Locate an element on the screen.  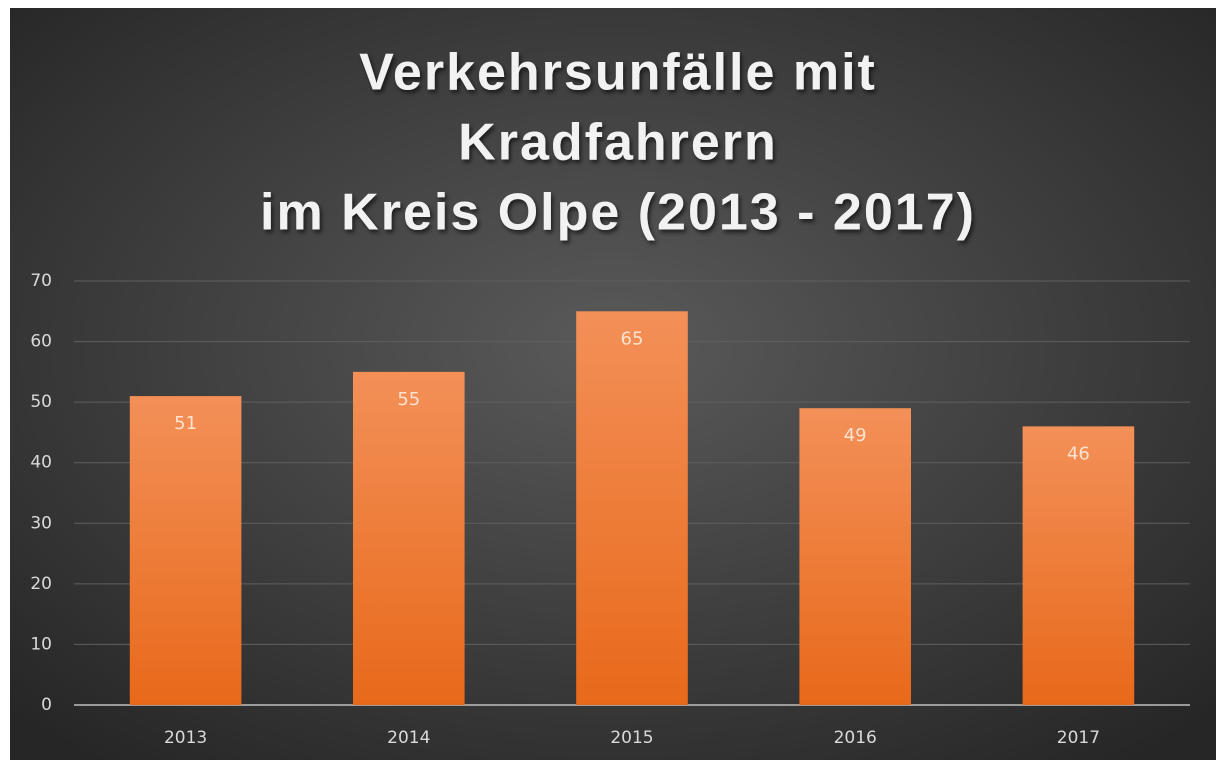
data-label: 46 is located at coordinates (1078, 453).